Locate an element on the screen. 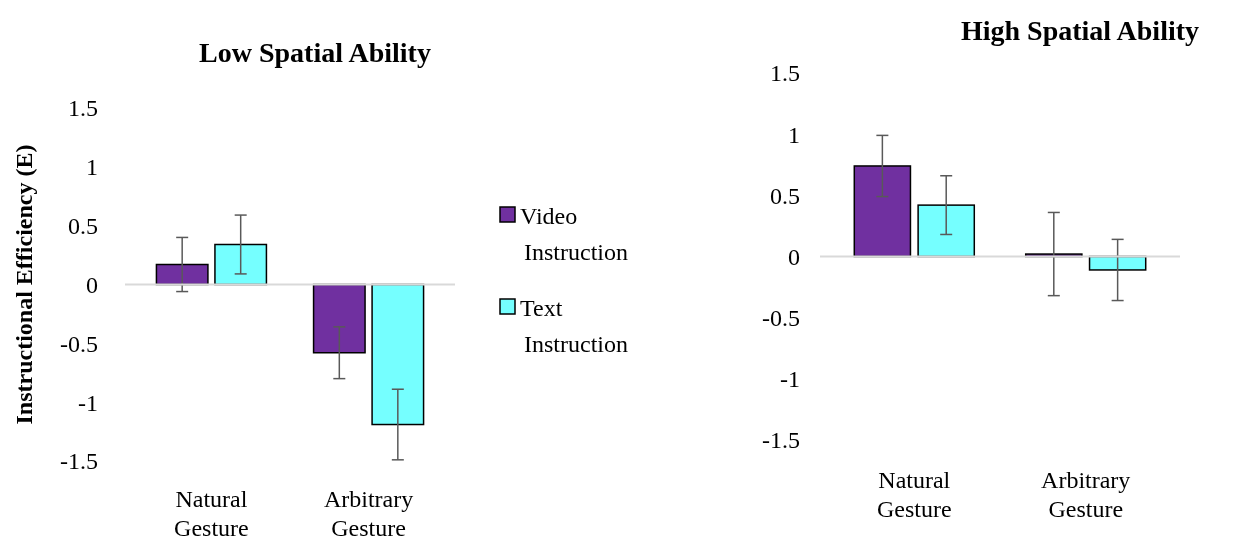 The height and width of the screenshot is (552, 1257). chart-title: Low Spatial Ability is located at coordinates (315, 52).